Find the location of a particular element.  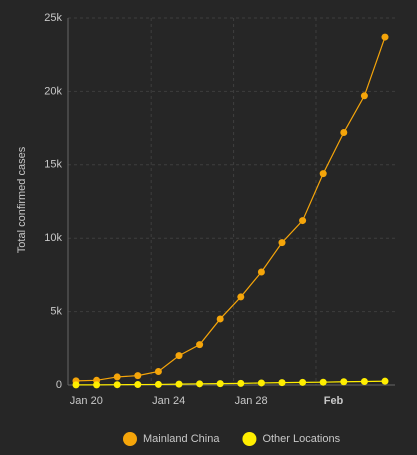

x-tick-label: Jan 28 is located at coordinates (251, 401).